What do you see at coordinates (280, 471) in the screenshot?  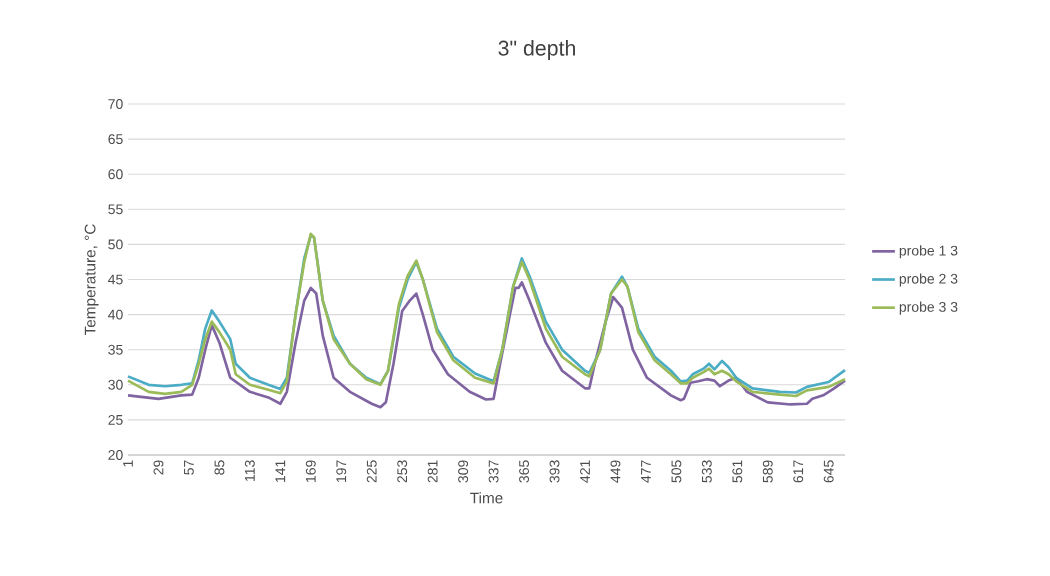 I see `x-tick-label: 141` at bounding box center [280, 471].